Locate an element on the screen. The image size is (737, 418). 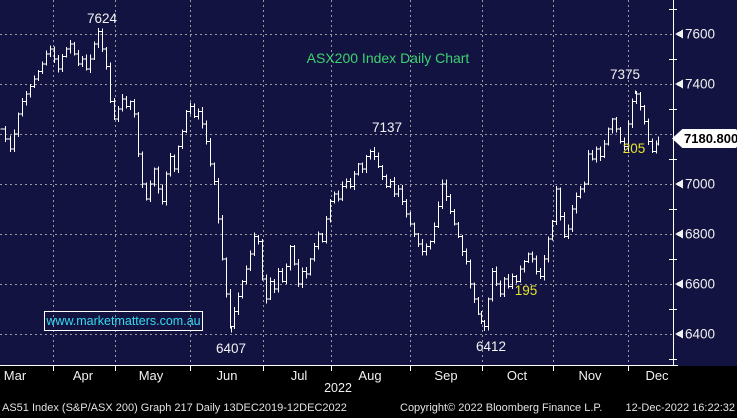
y-axis-tick-label: 7600 is located at coordinates (700, 34).